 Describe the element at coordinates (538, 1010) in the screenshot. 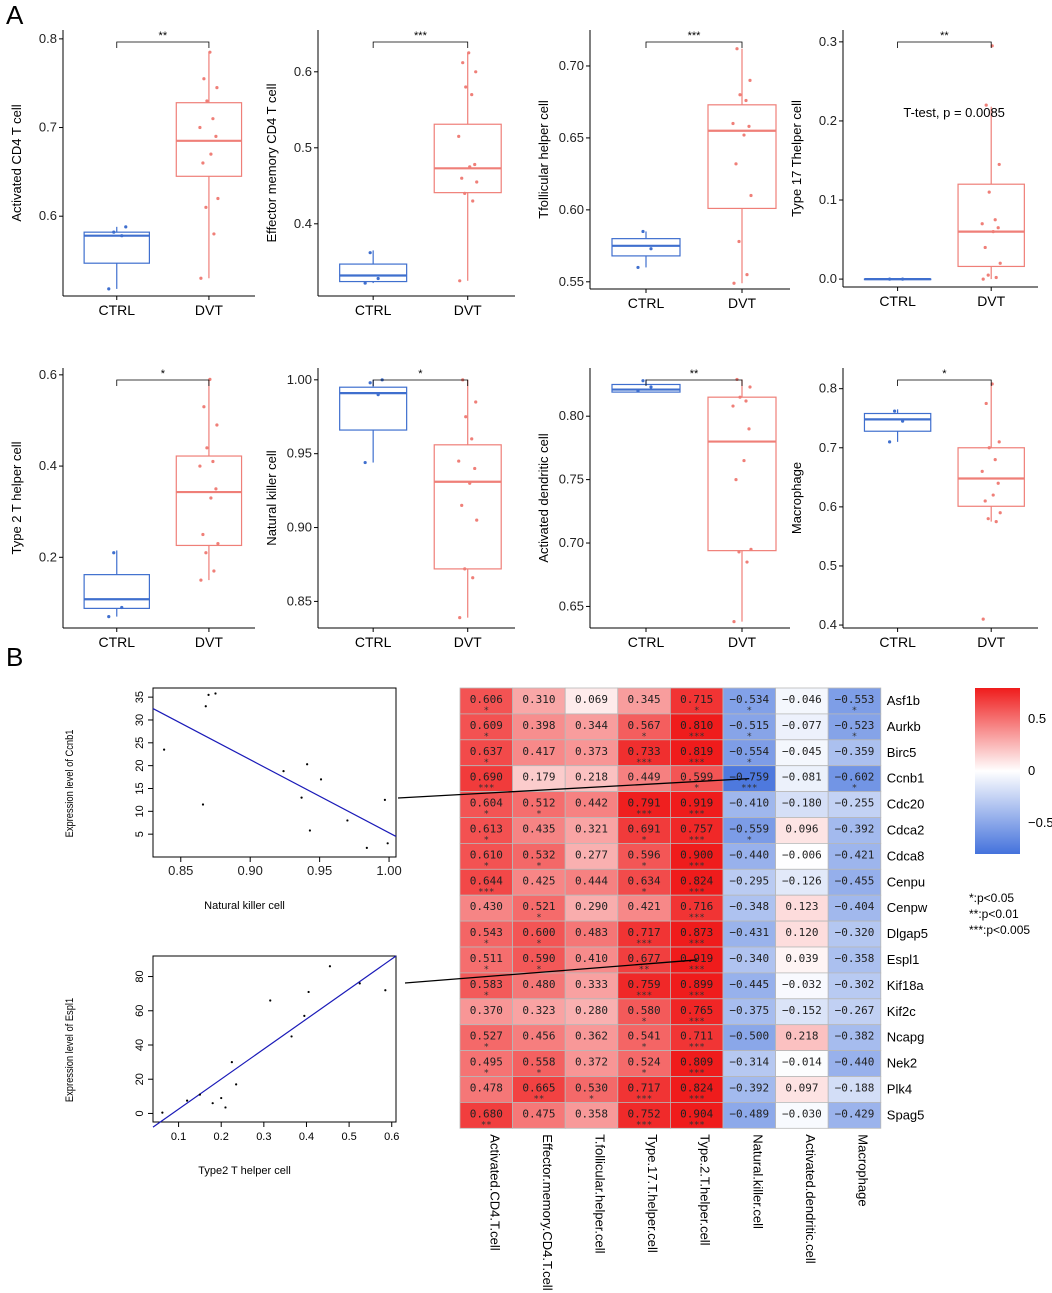

I see `cell-value: 0.323` at that location.